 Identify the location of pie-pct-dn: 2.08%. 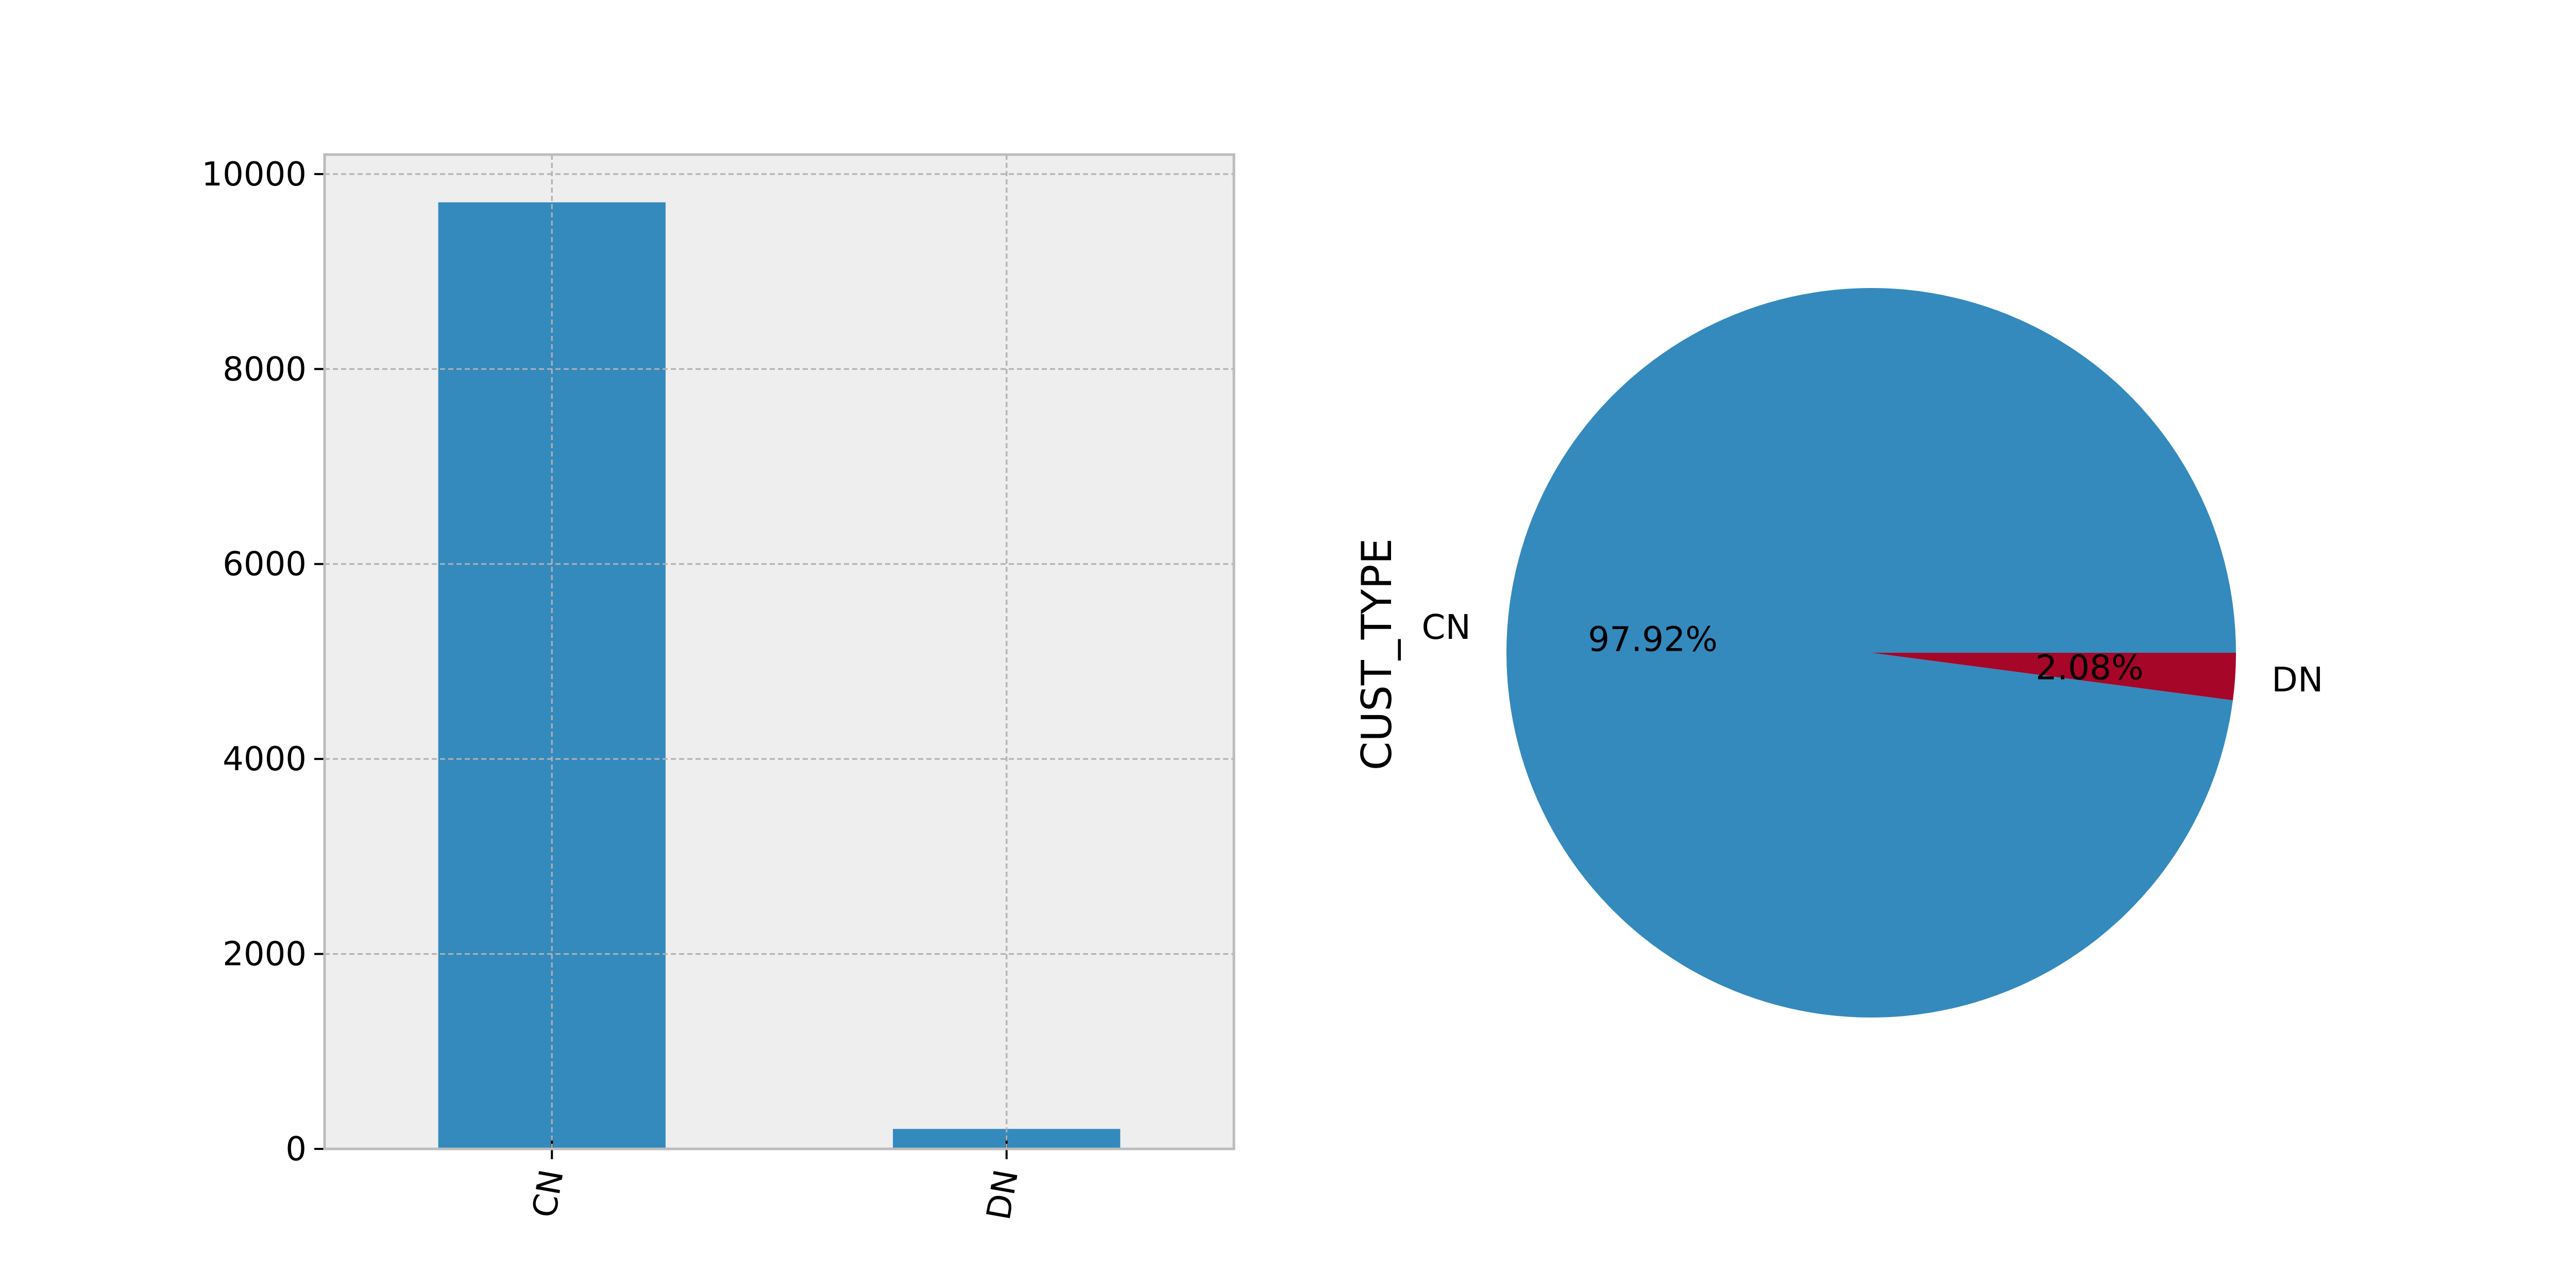
(2090, 668).